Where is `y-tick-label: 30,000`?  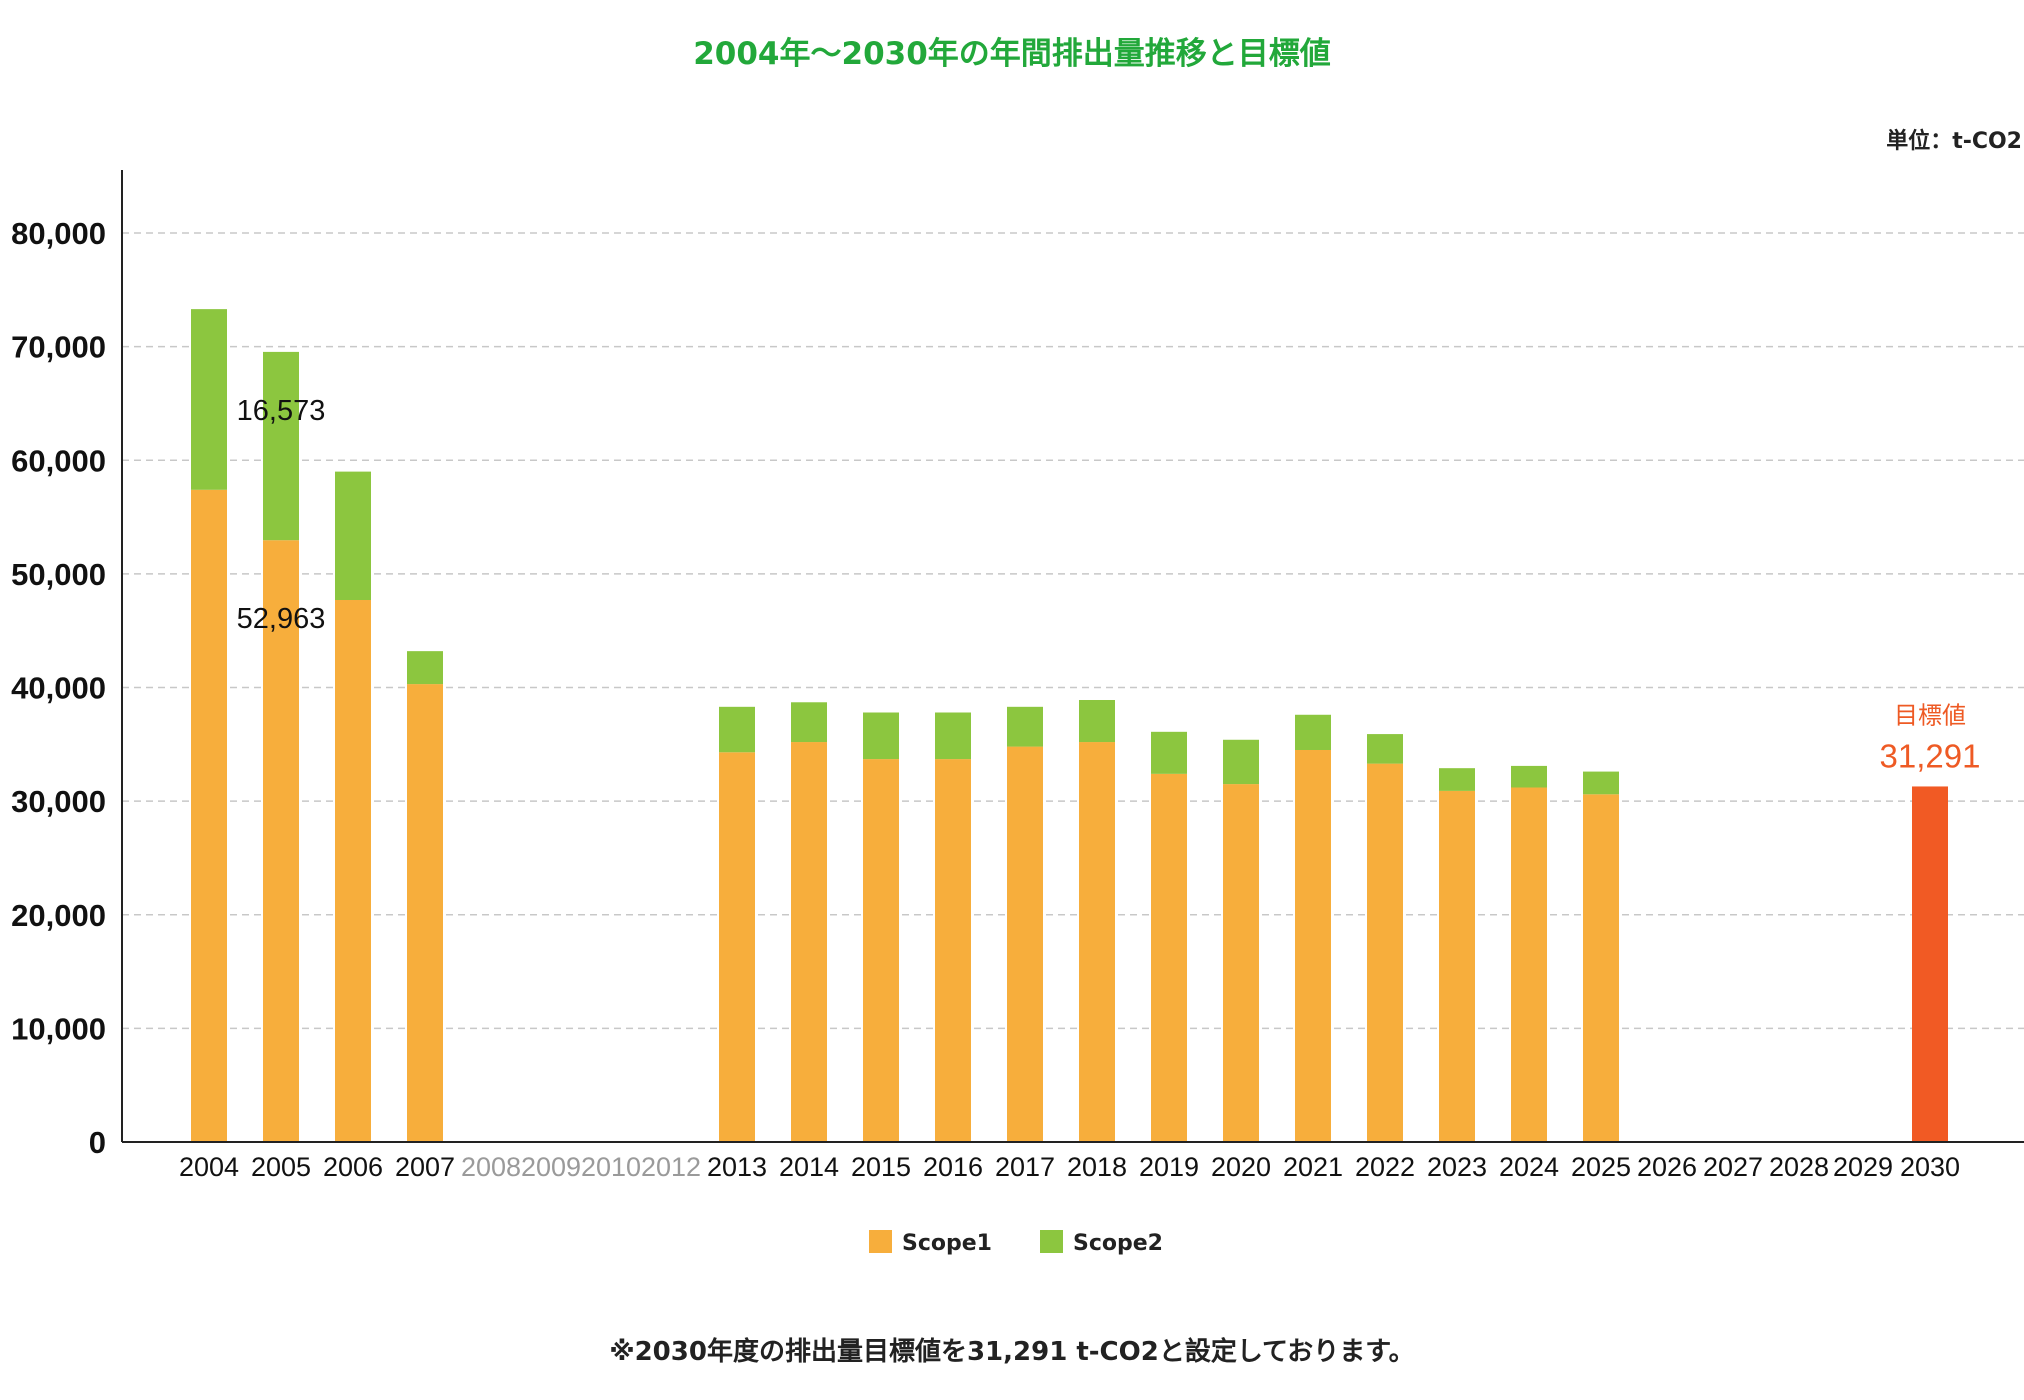
y-tick-label: 30,000 is located at coordinates (58, 801).